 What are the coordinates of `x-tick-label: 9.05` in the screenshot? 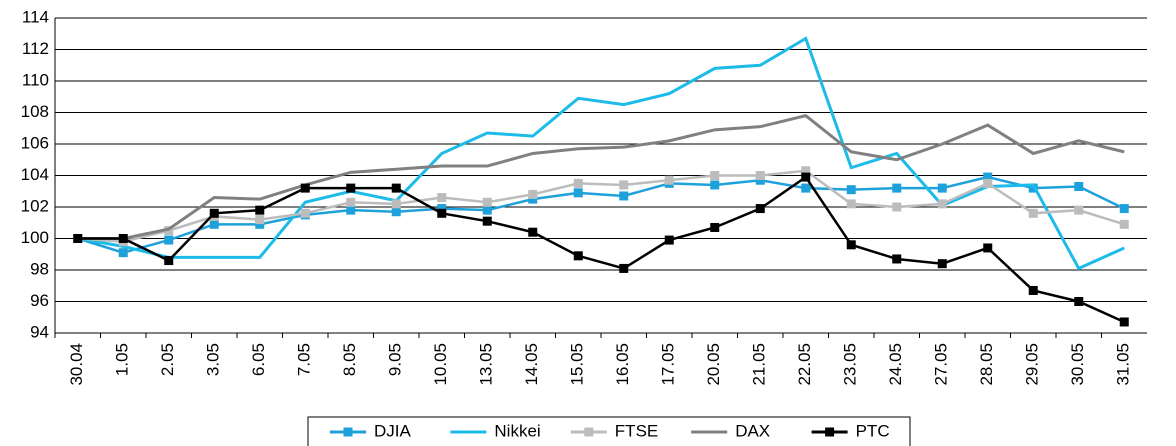 It's located at (395, 359).